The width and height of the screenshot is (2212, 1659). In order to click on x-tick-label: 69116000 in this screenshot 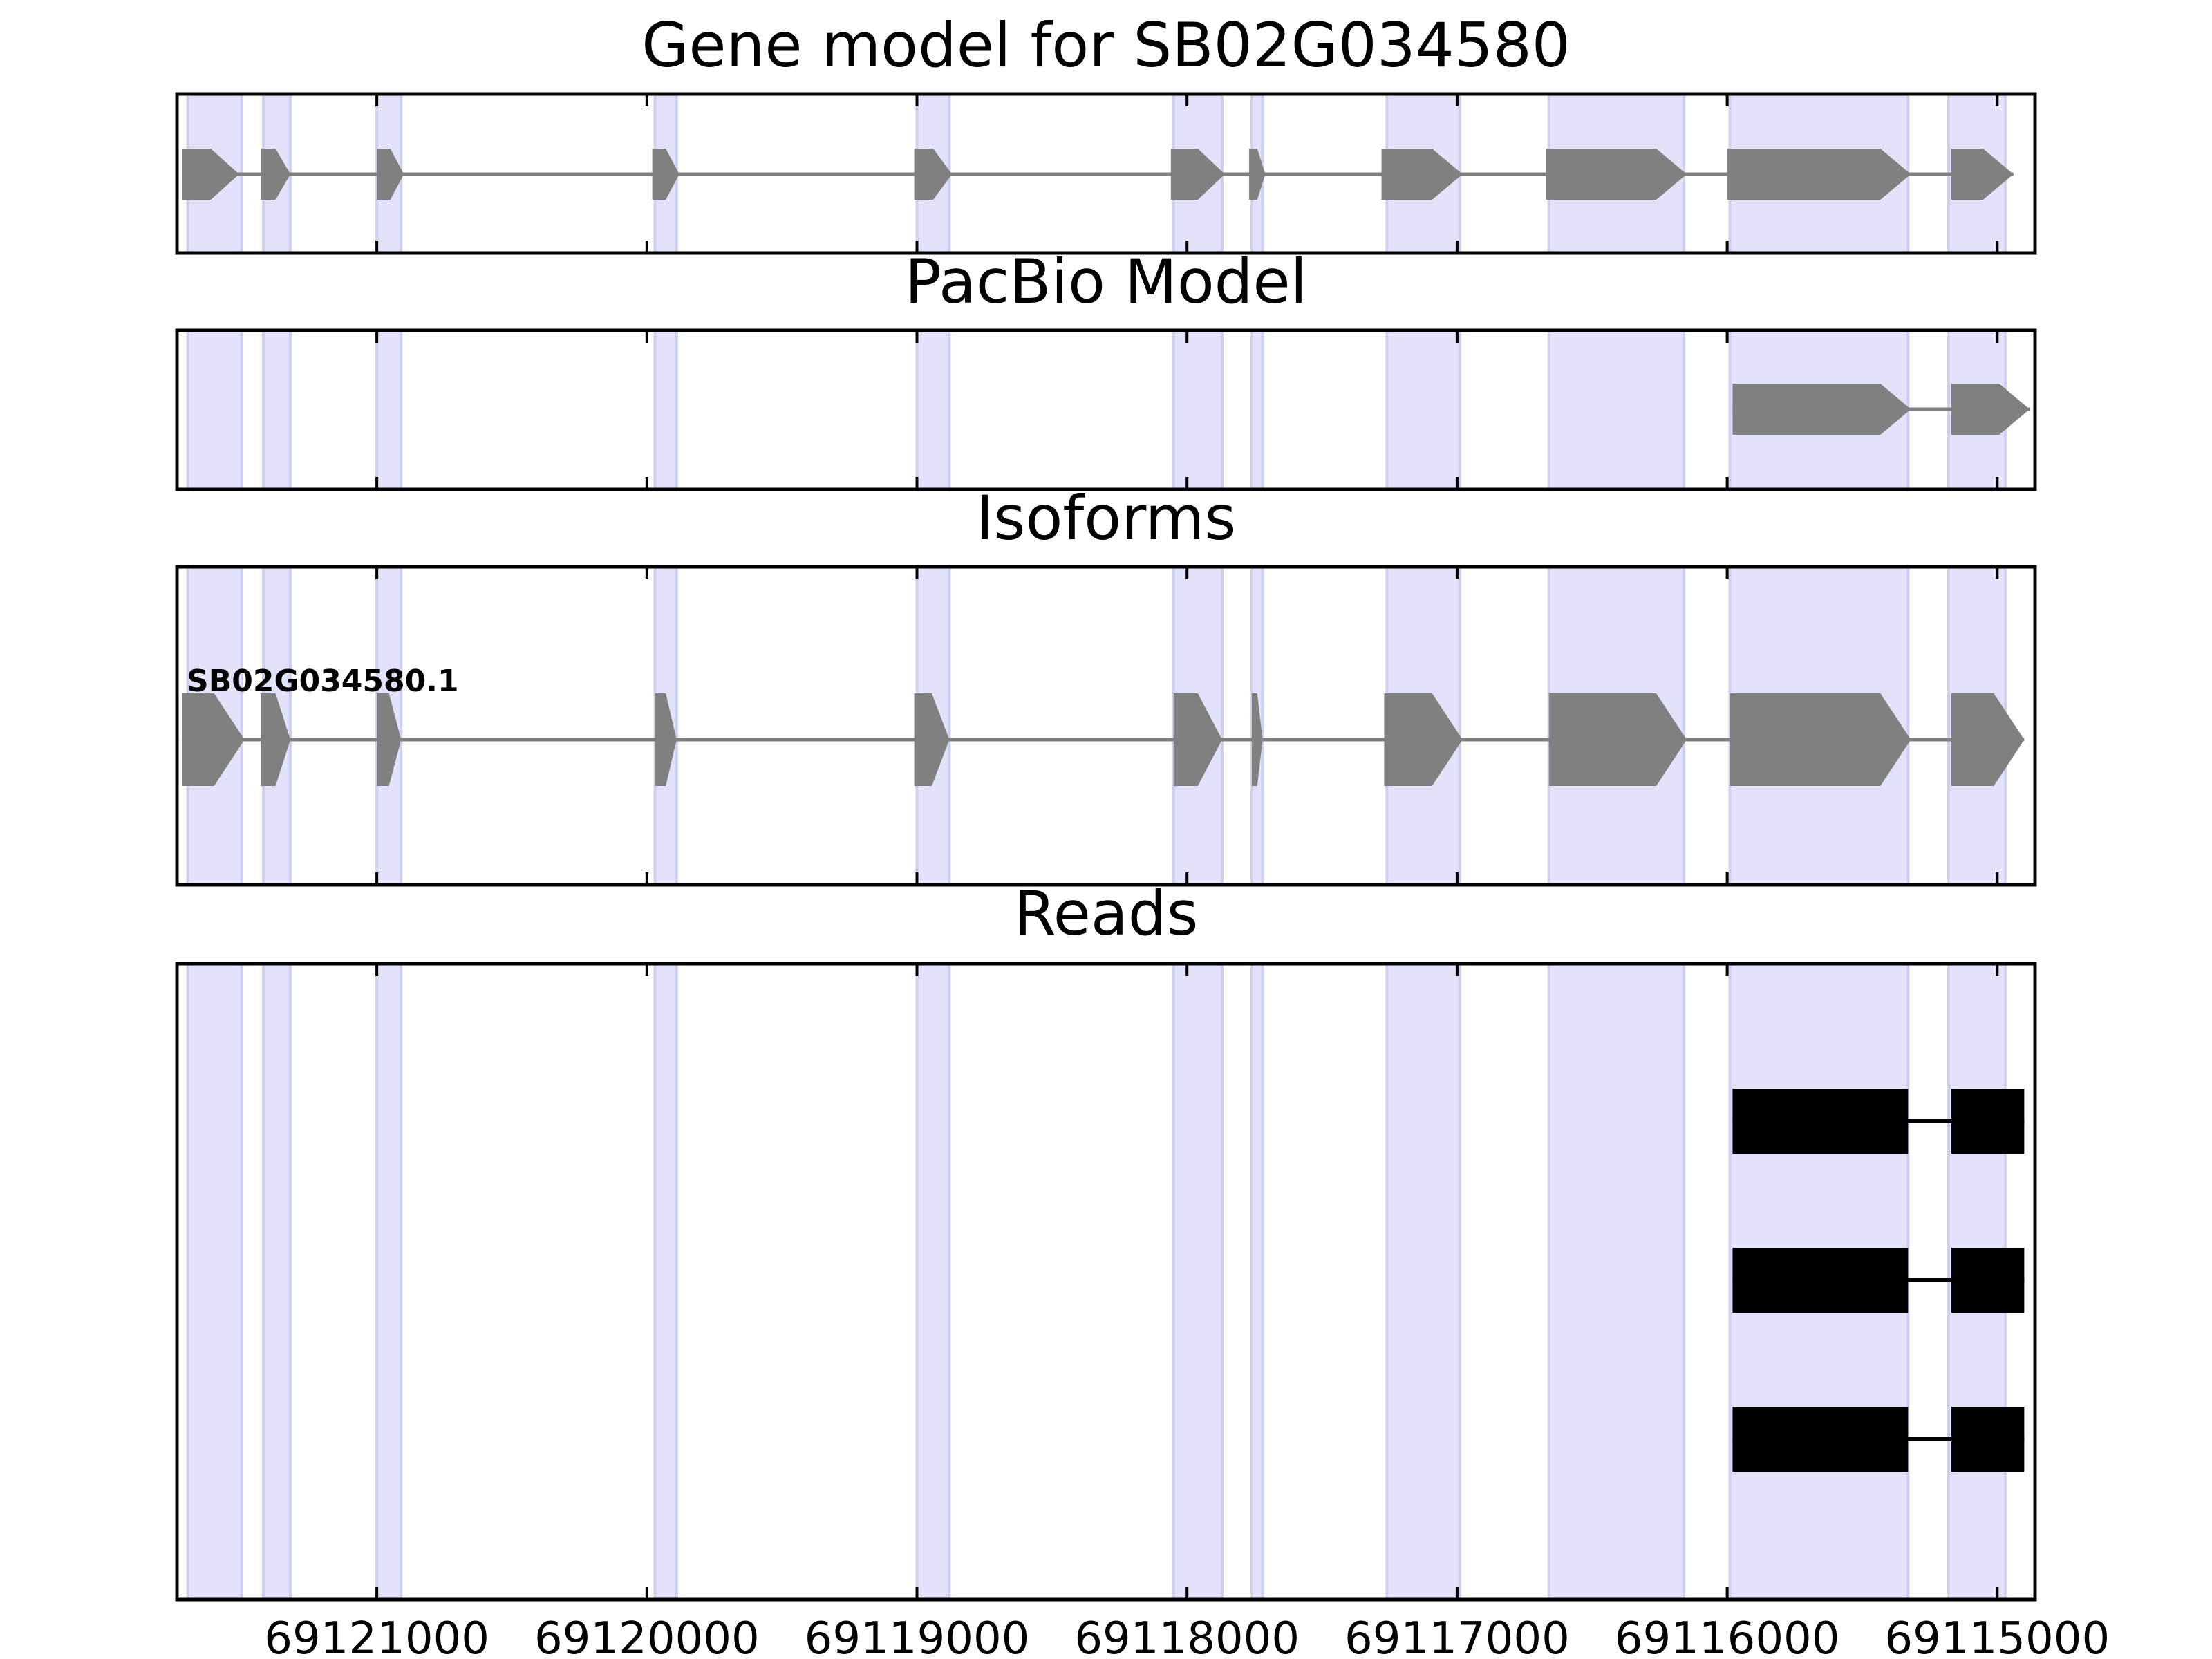, I will do `click(1727, 1636)`.